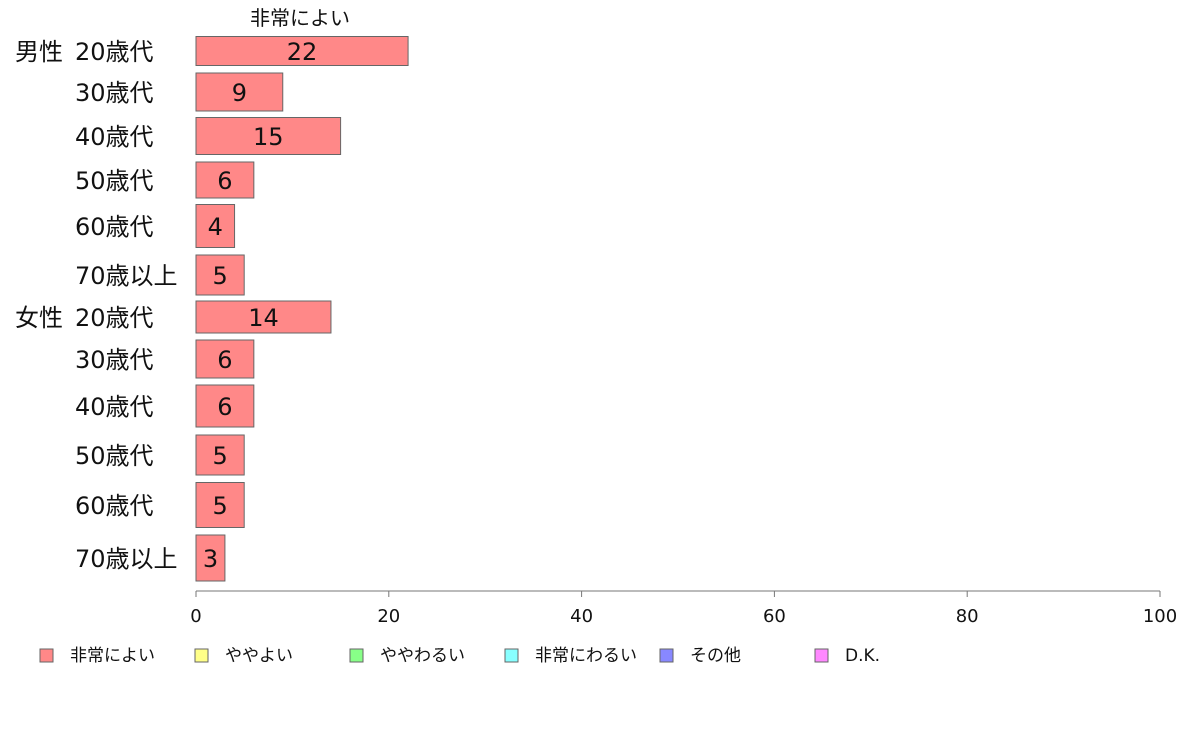  What do you see at coordinates (967, 616) in the screenshot?
I see `x-tick-label: 80` at bounding box center [967, 616].